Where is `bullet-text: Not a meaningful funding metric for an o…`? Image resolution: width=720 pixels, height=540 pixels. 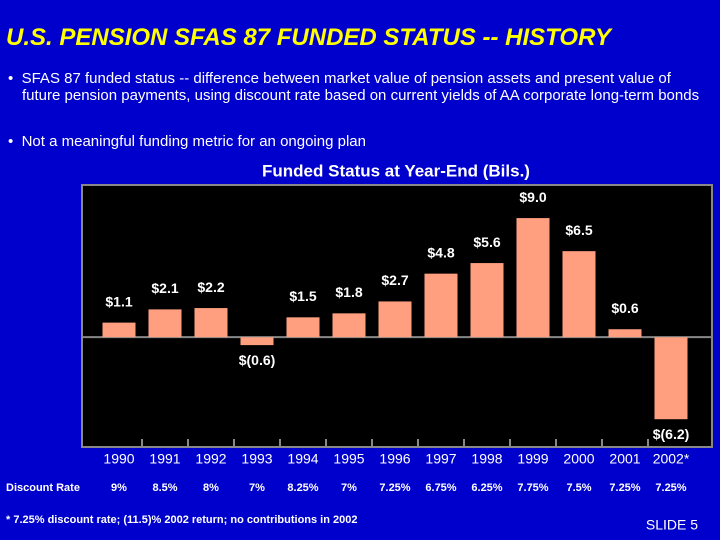
bullet-text: Not a meaningful funding metric for an o… is located at coordinates (193, 141).